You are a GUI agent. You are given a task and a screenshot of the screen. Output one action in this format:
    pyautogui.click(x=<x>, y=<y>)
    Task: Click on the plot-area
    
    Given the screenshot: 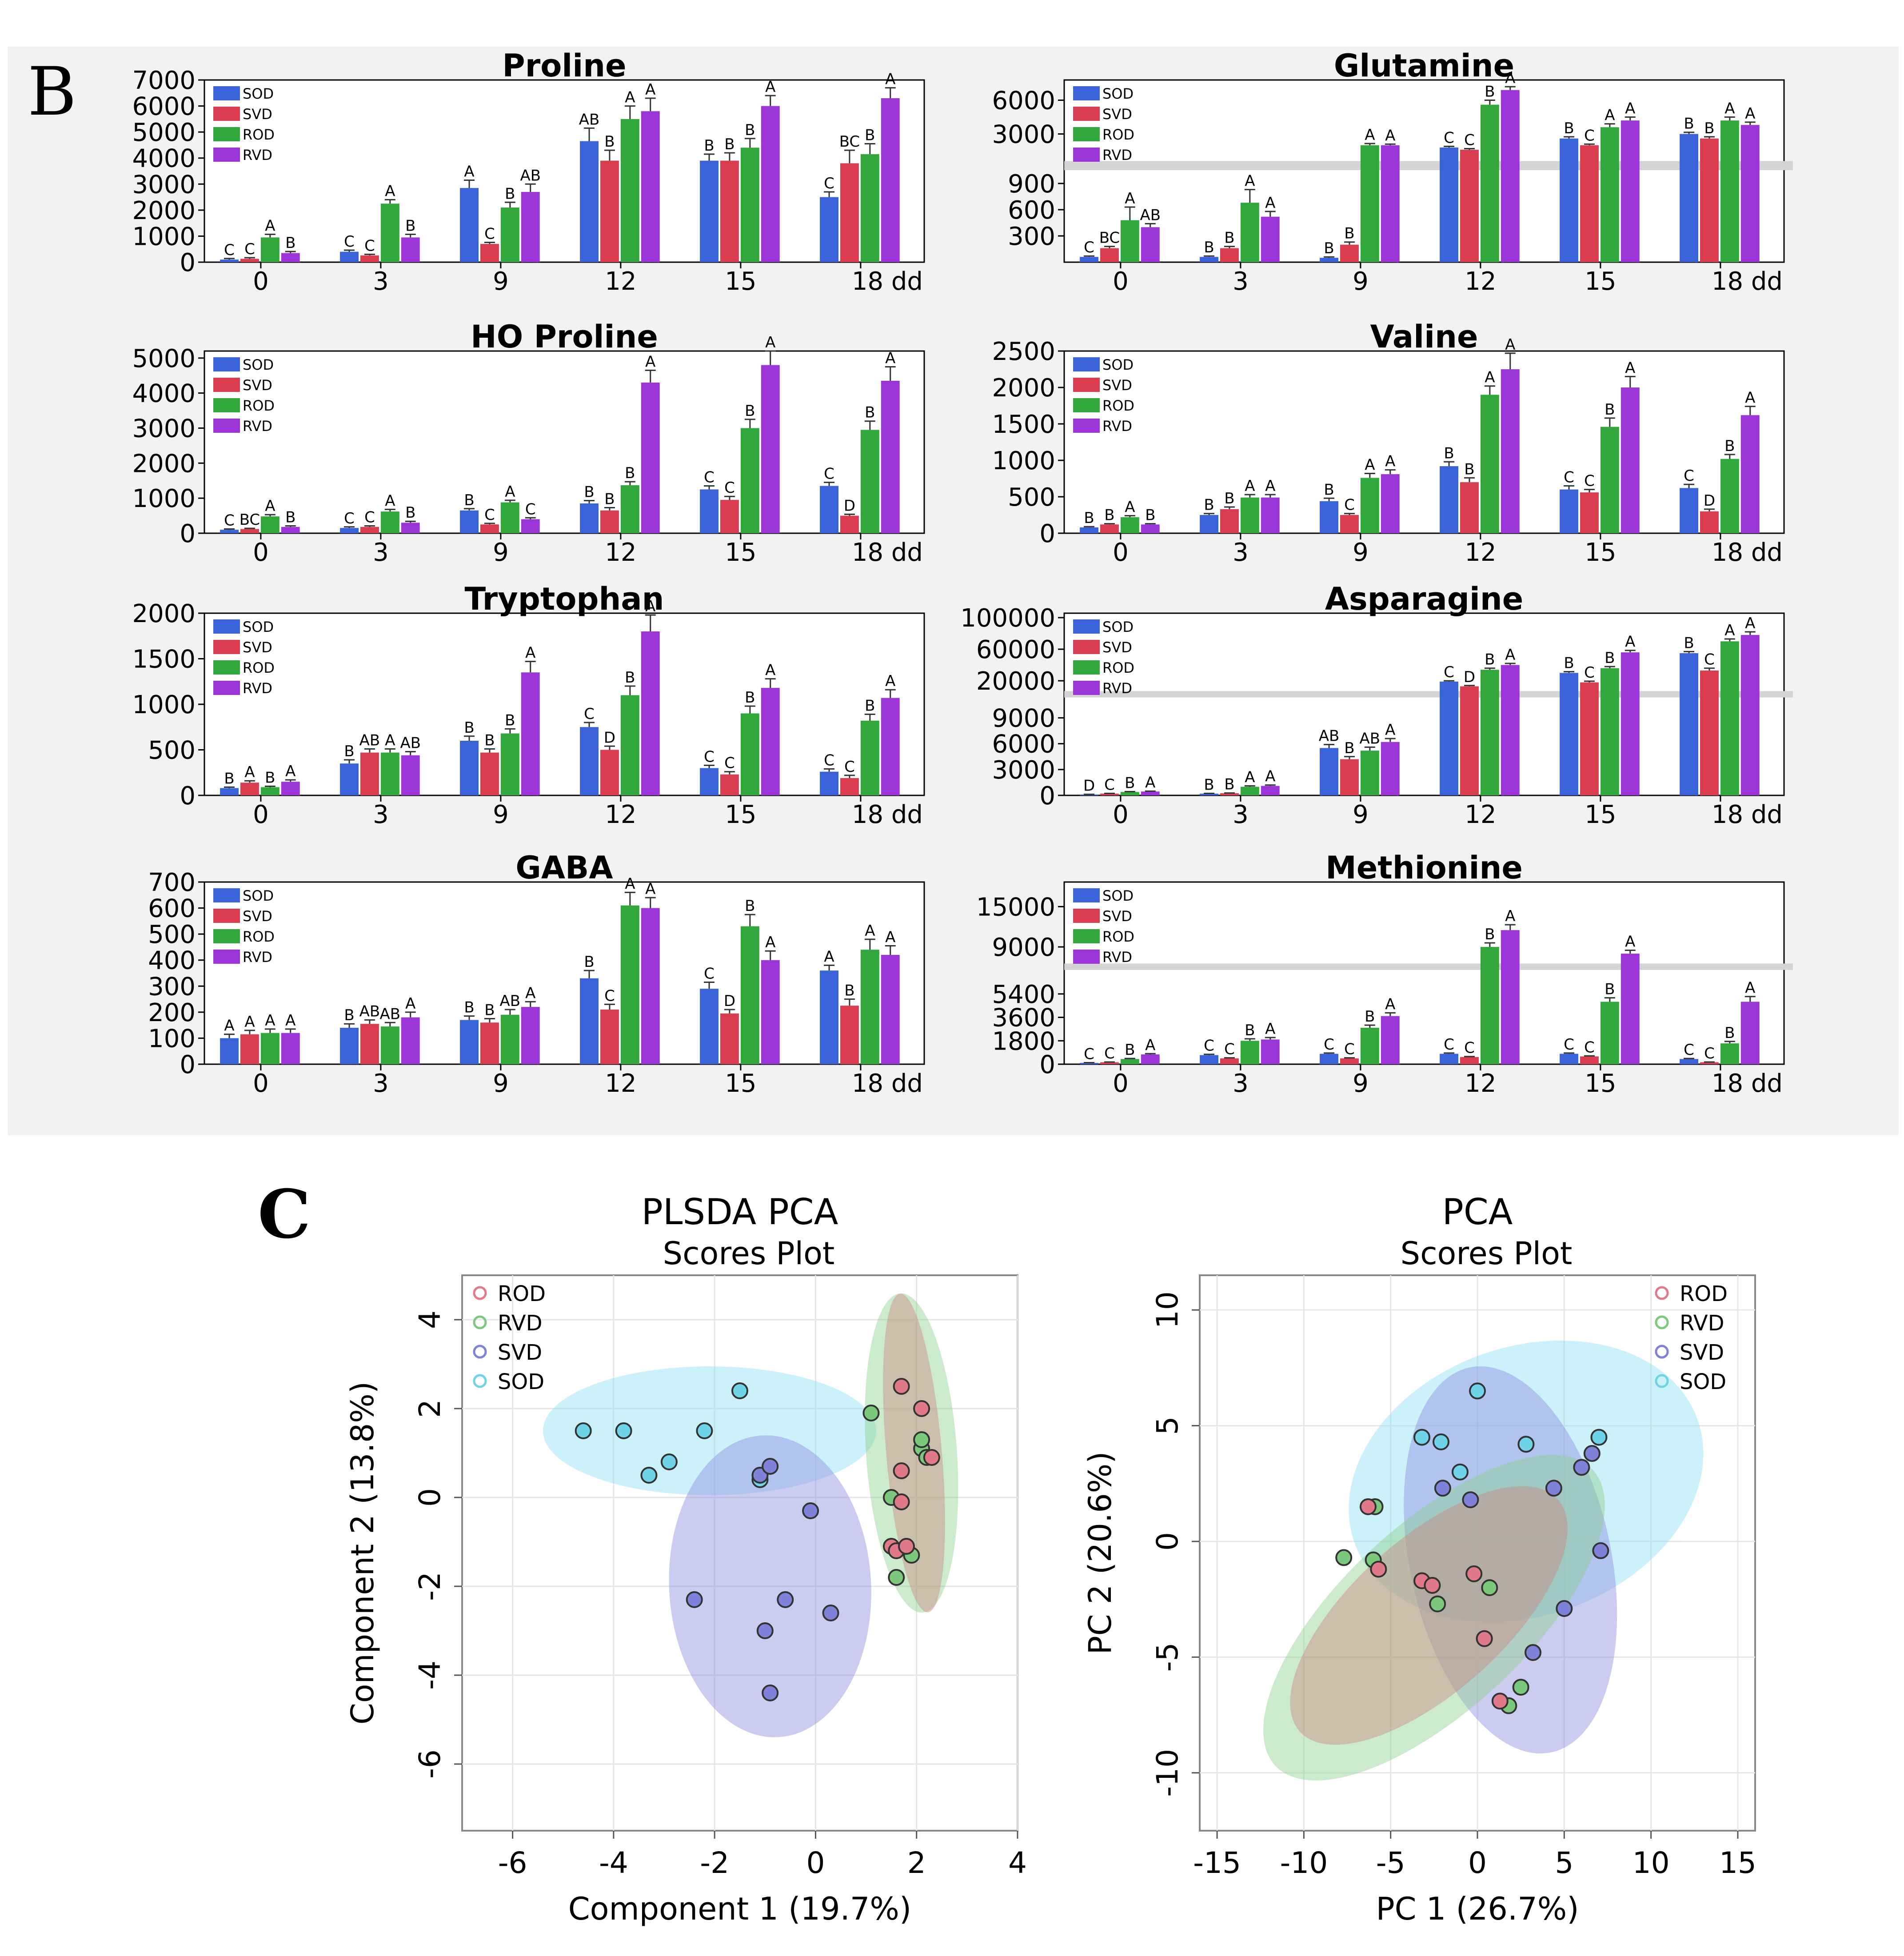 What is the action you would take?
    pyautogui.click(x=1424, y=442)
    